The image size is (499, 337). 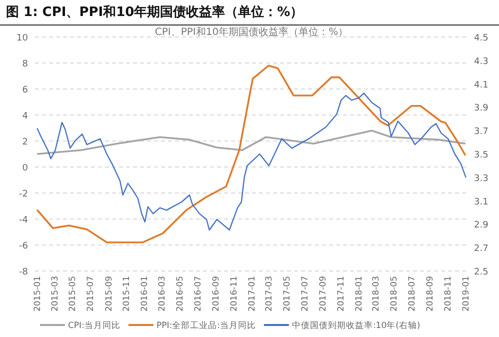 What do you see at coordinates (356, 325) in the screenshot?
I see `legend-label: 中债国债到期收益率:10年(右轴)` at bounding box center [356, 325].